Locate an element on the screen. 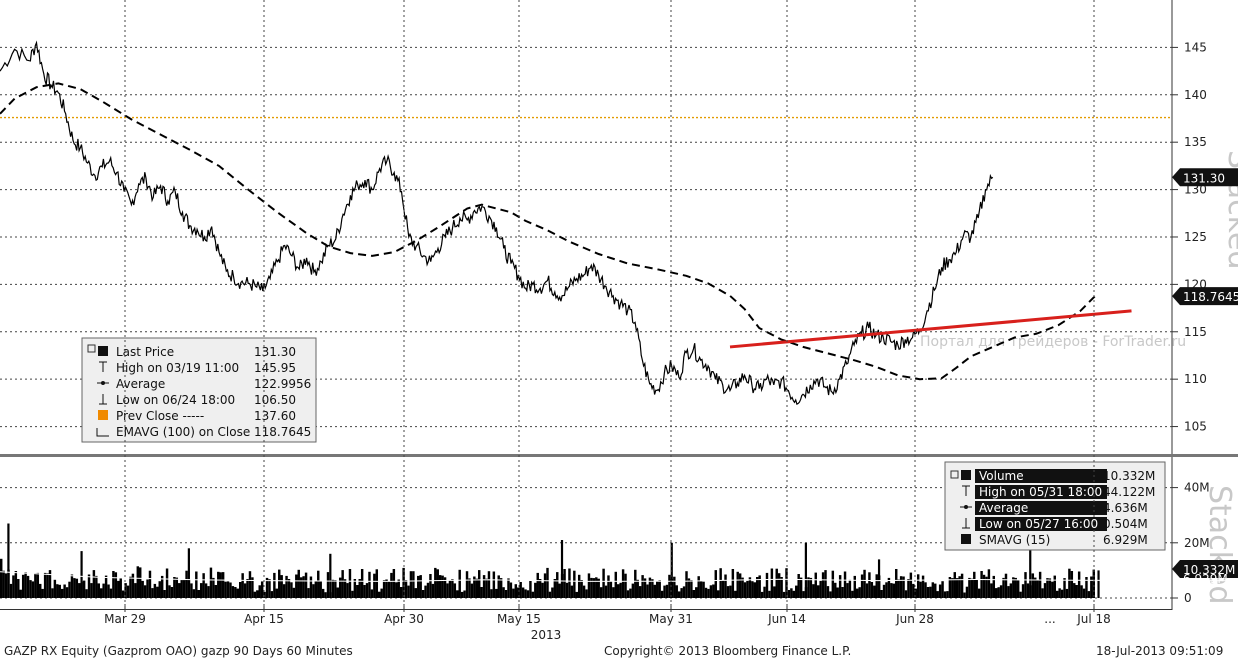 This screenshot has width=1238, height=661. price-legend-marker-ema is located at coordinates (102, 432).